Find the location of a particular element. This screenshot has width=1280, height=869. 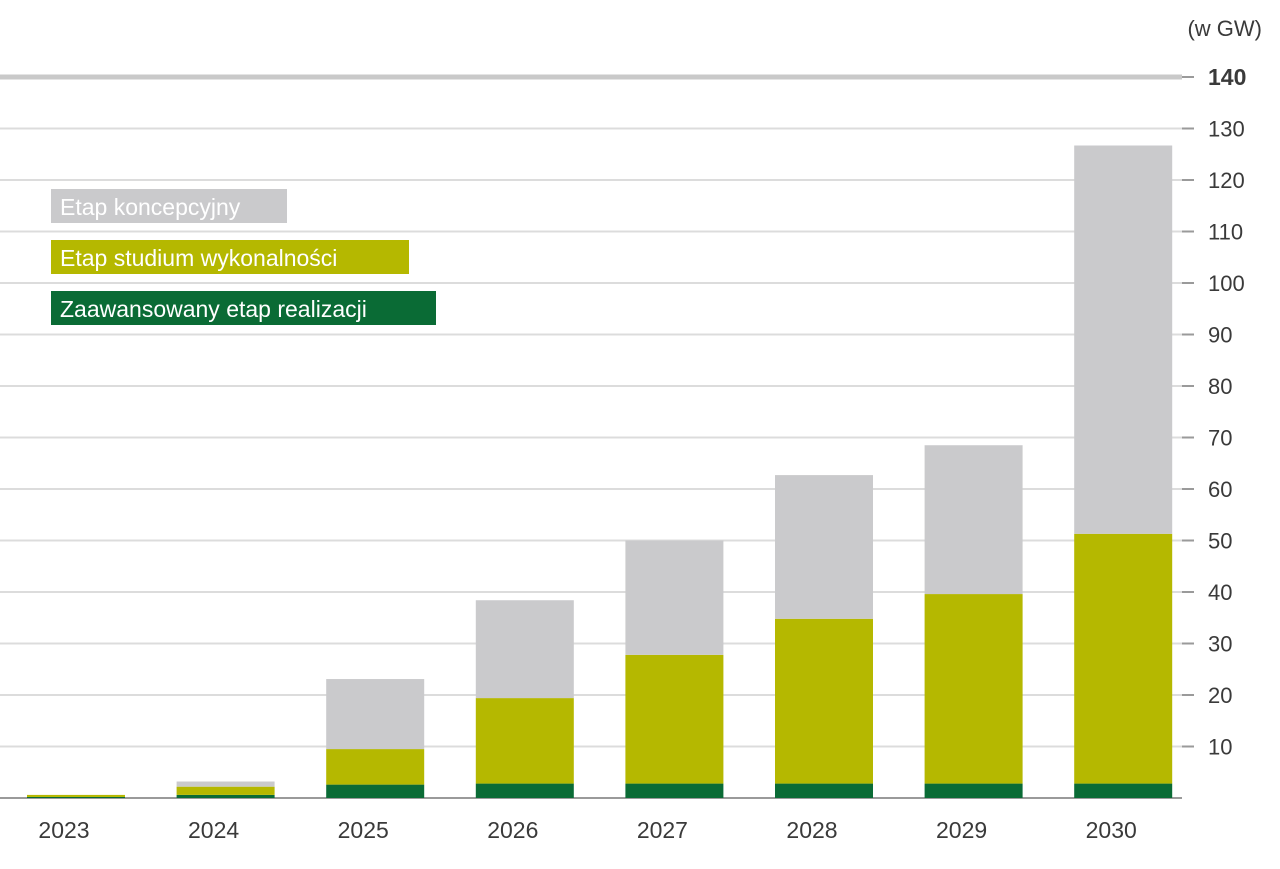

legend-label: Etap studium wykonalności is located at coordinates (198, 258).